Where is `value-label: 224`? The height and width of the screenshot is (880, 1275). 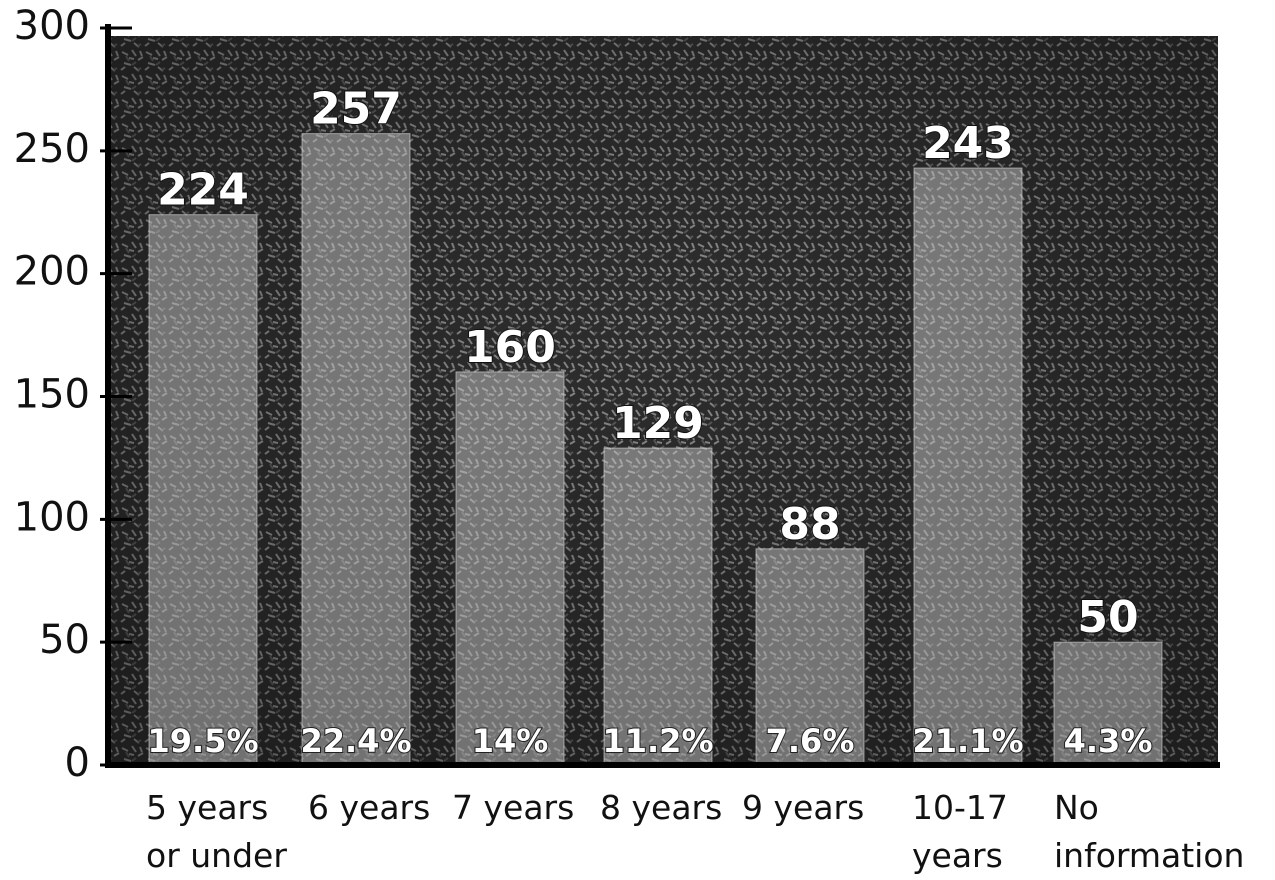 value-label: 224 is located at coordinates (203, 190).